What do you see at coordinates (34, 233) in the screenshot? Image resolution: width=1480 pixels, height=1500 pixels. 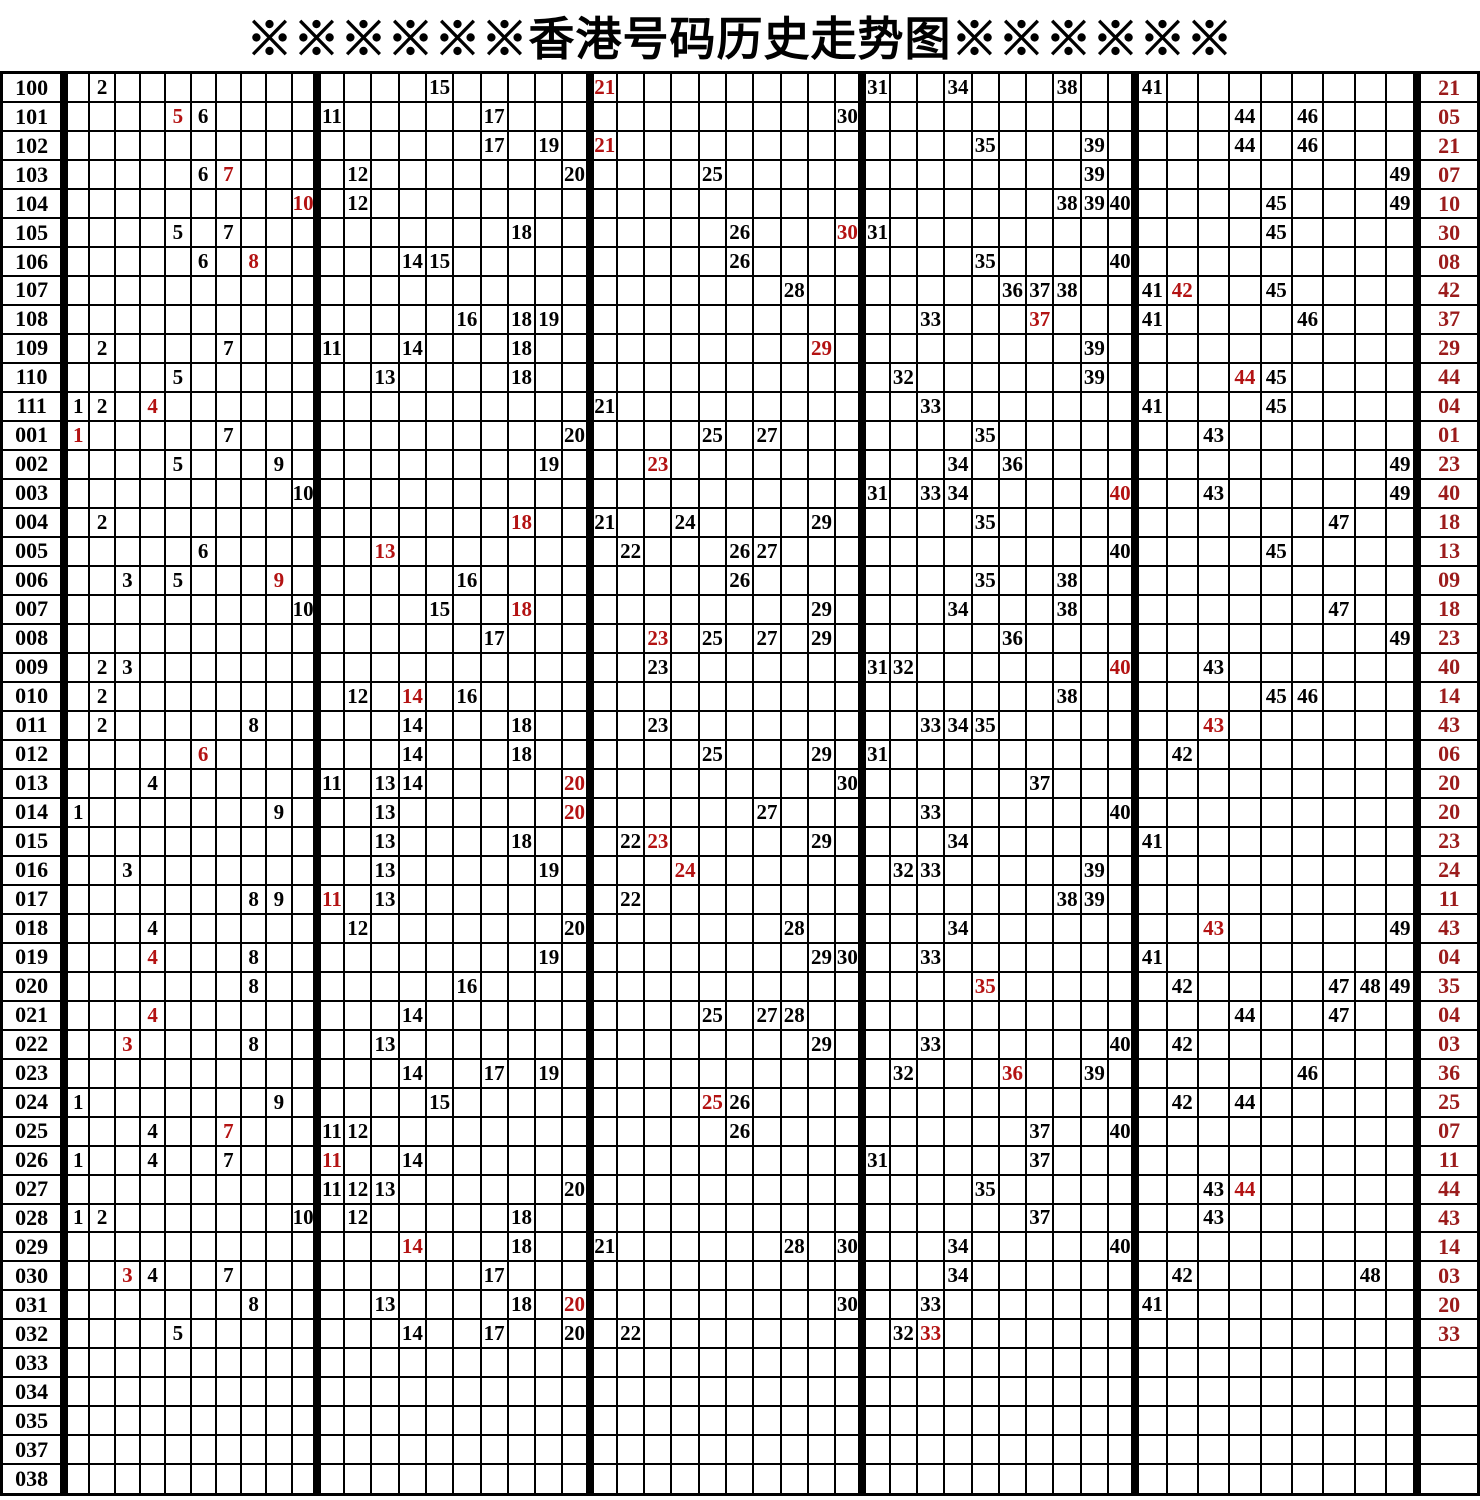 I see `period-label: 105` at bounding box center [34, 233].